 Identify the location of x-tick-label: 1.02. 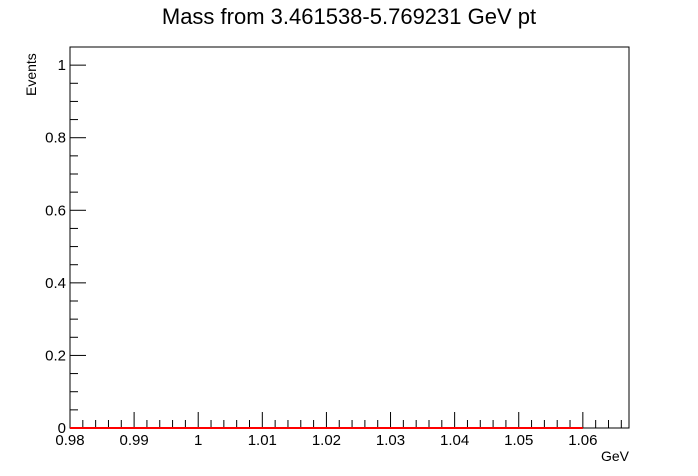
(326, 440).